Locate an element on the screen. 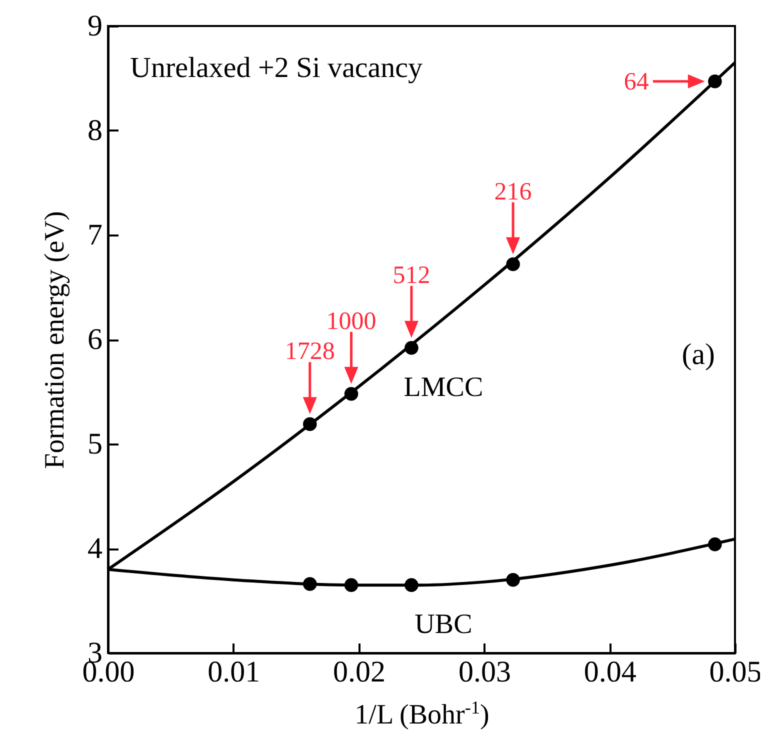  y-tick-label: 8 is located at coordinates (95, 130).